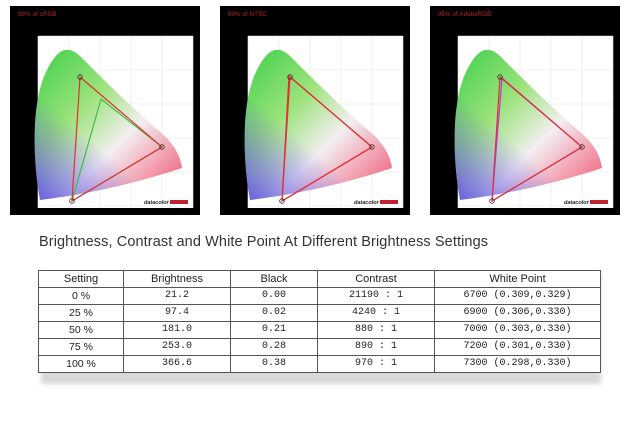 The image size is (640, 438). What do you see at coordinates (274, 330) in the screenshot?
I see `black-cell: 0.21` at bounding box center [274, 330].